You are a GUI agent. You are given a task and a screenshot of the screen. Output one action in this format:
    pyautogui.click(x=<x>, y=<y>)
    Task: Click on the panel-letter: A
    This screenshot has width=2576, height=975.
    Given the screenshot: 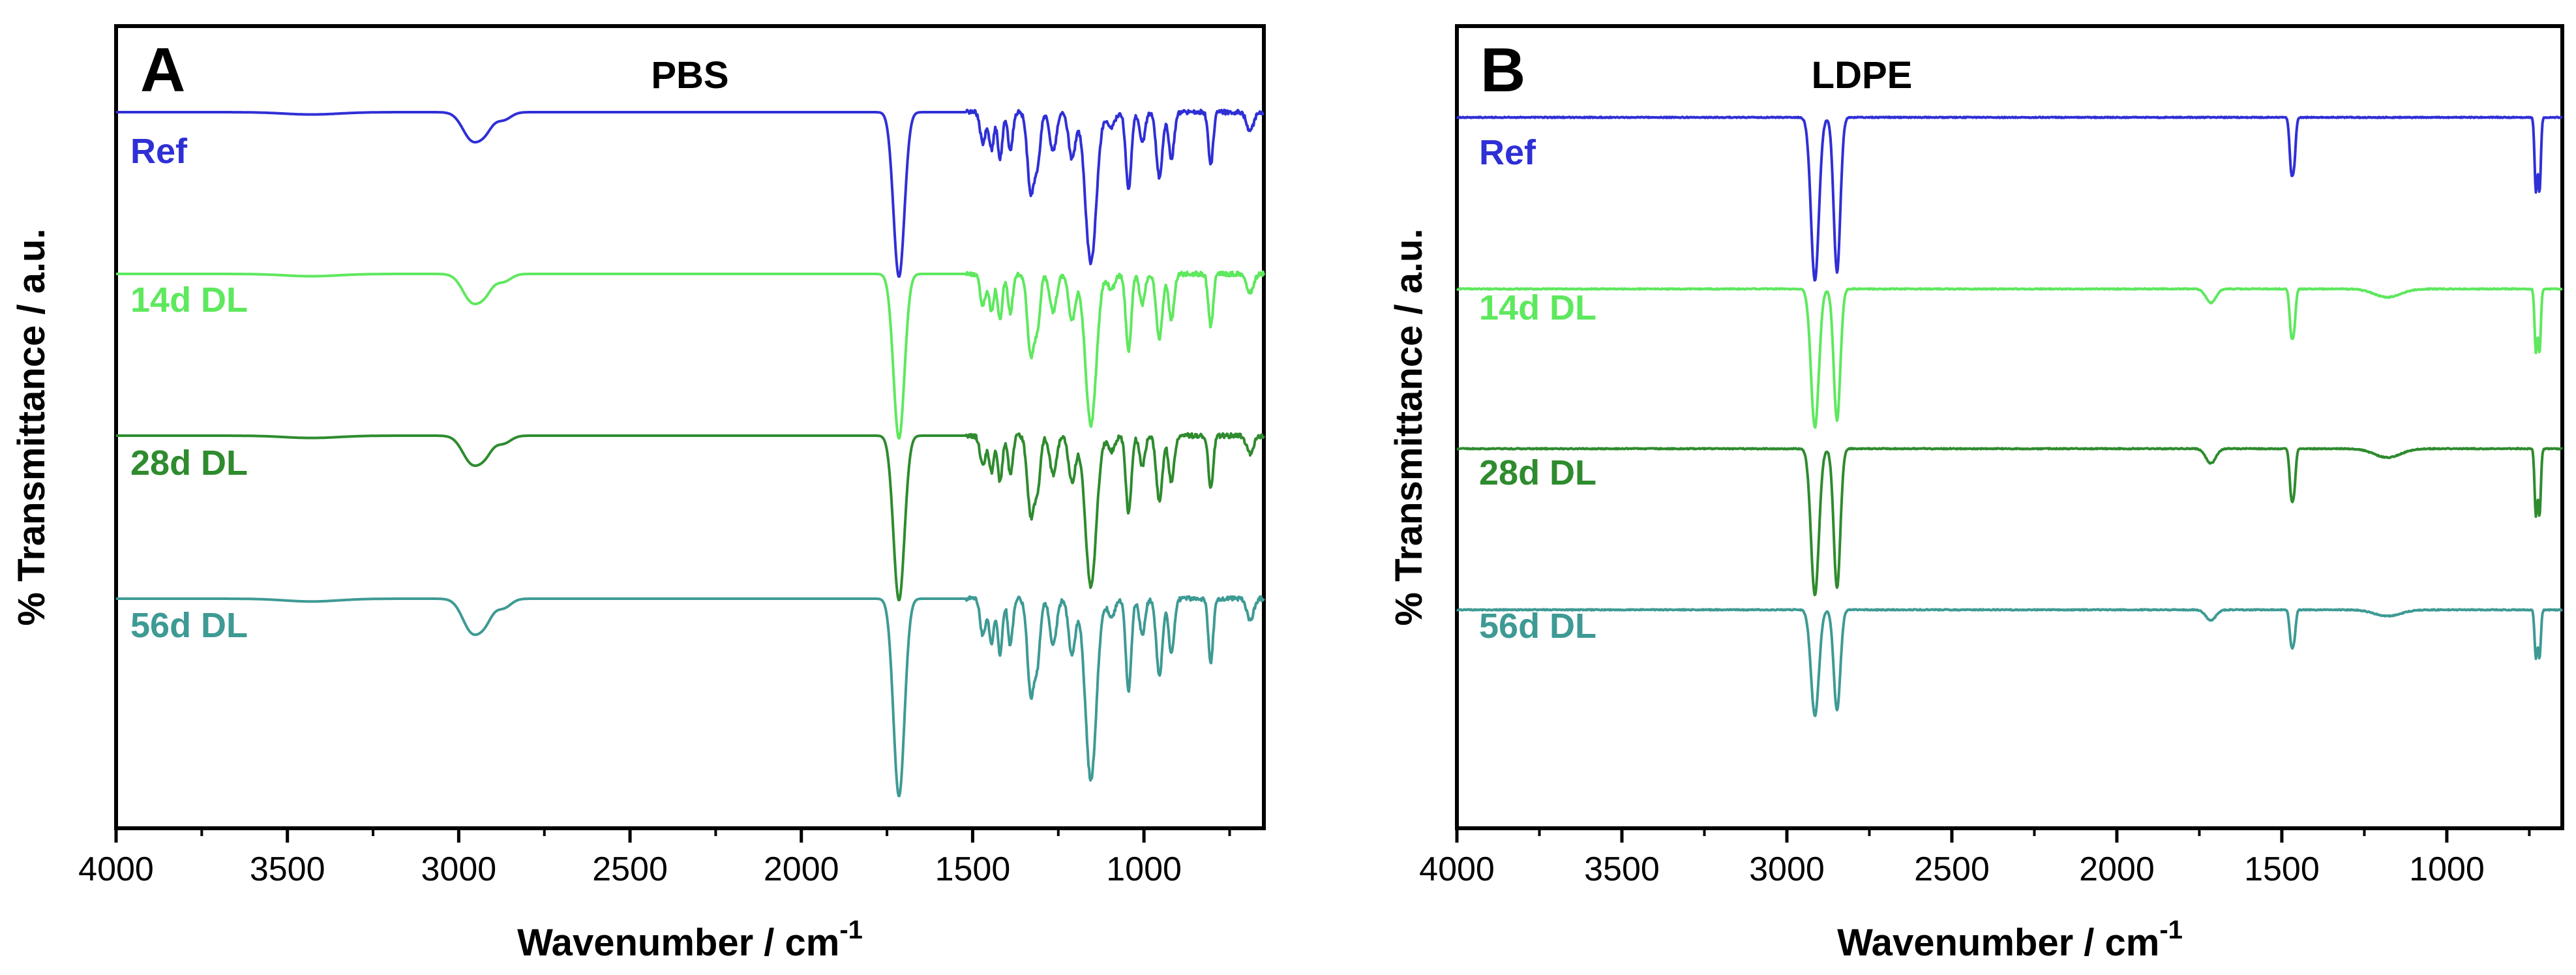 What is the action you would take?
    pyautogui.click(x=162, y=70)
    